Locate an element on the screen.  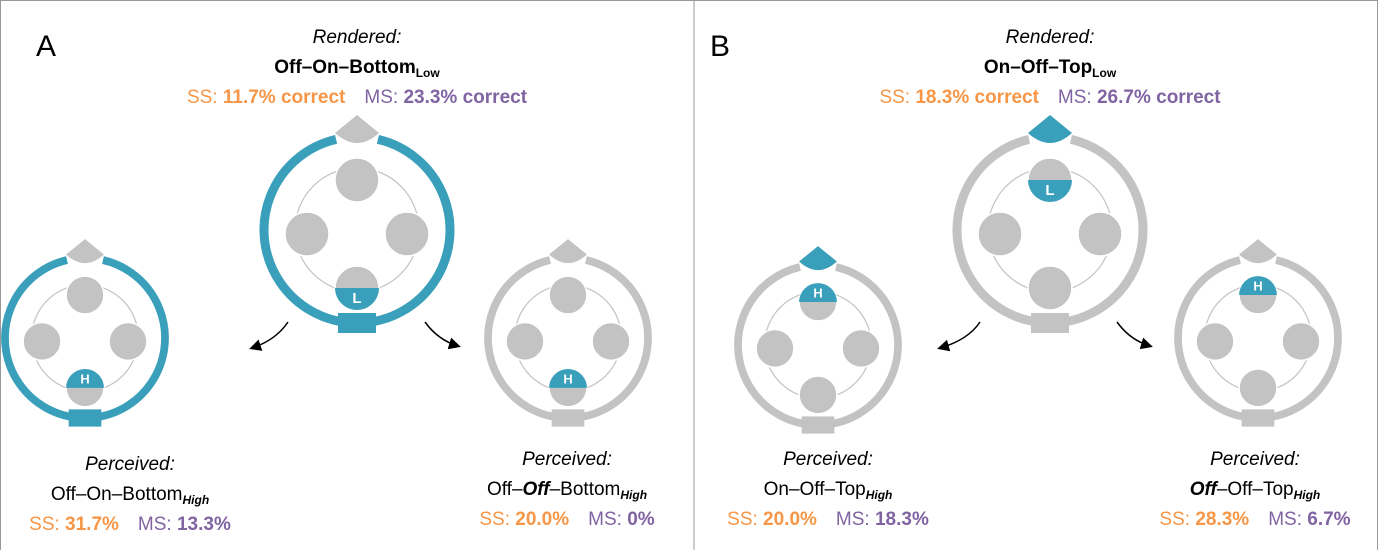
condition-name: On–Off–TopHigh is located at coordinates (828, 490).